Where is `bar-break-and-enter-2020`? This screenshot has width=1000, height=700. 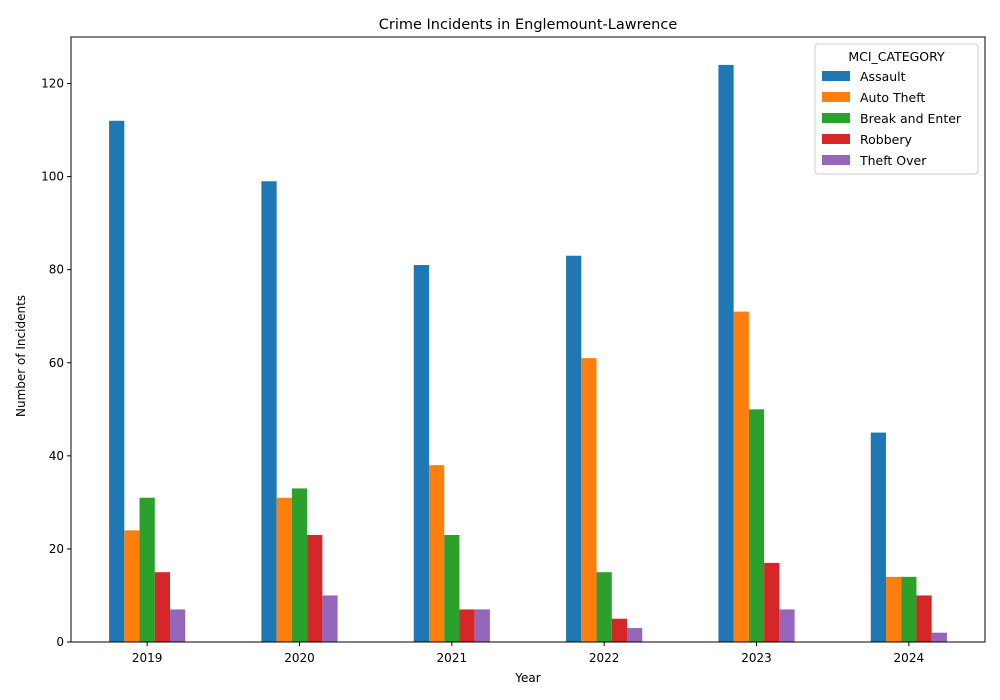
bar-break-and-enter-2020 is located at coordinates (299, 565).